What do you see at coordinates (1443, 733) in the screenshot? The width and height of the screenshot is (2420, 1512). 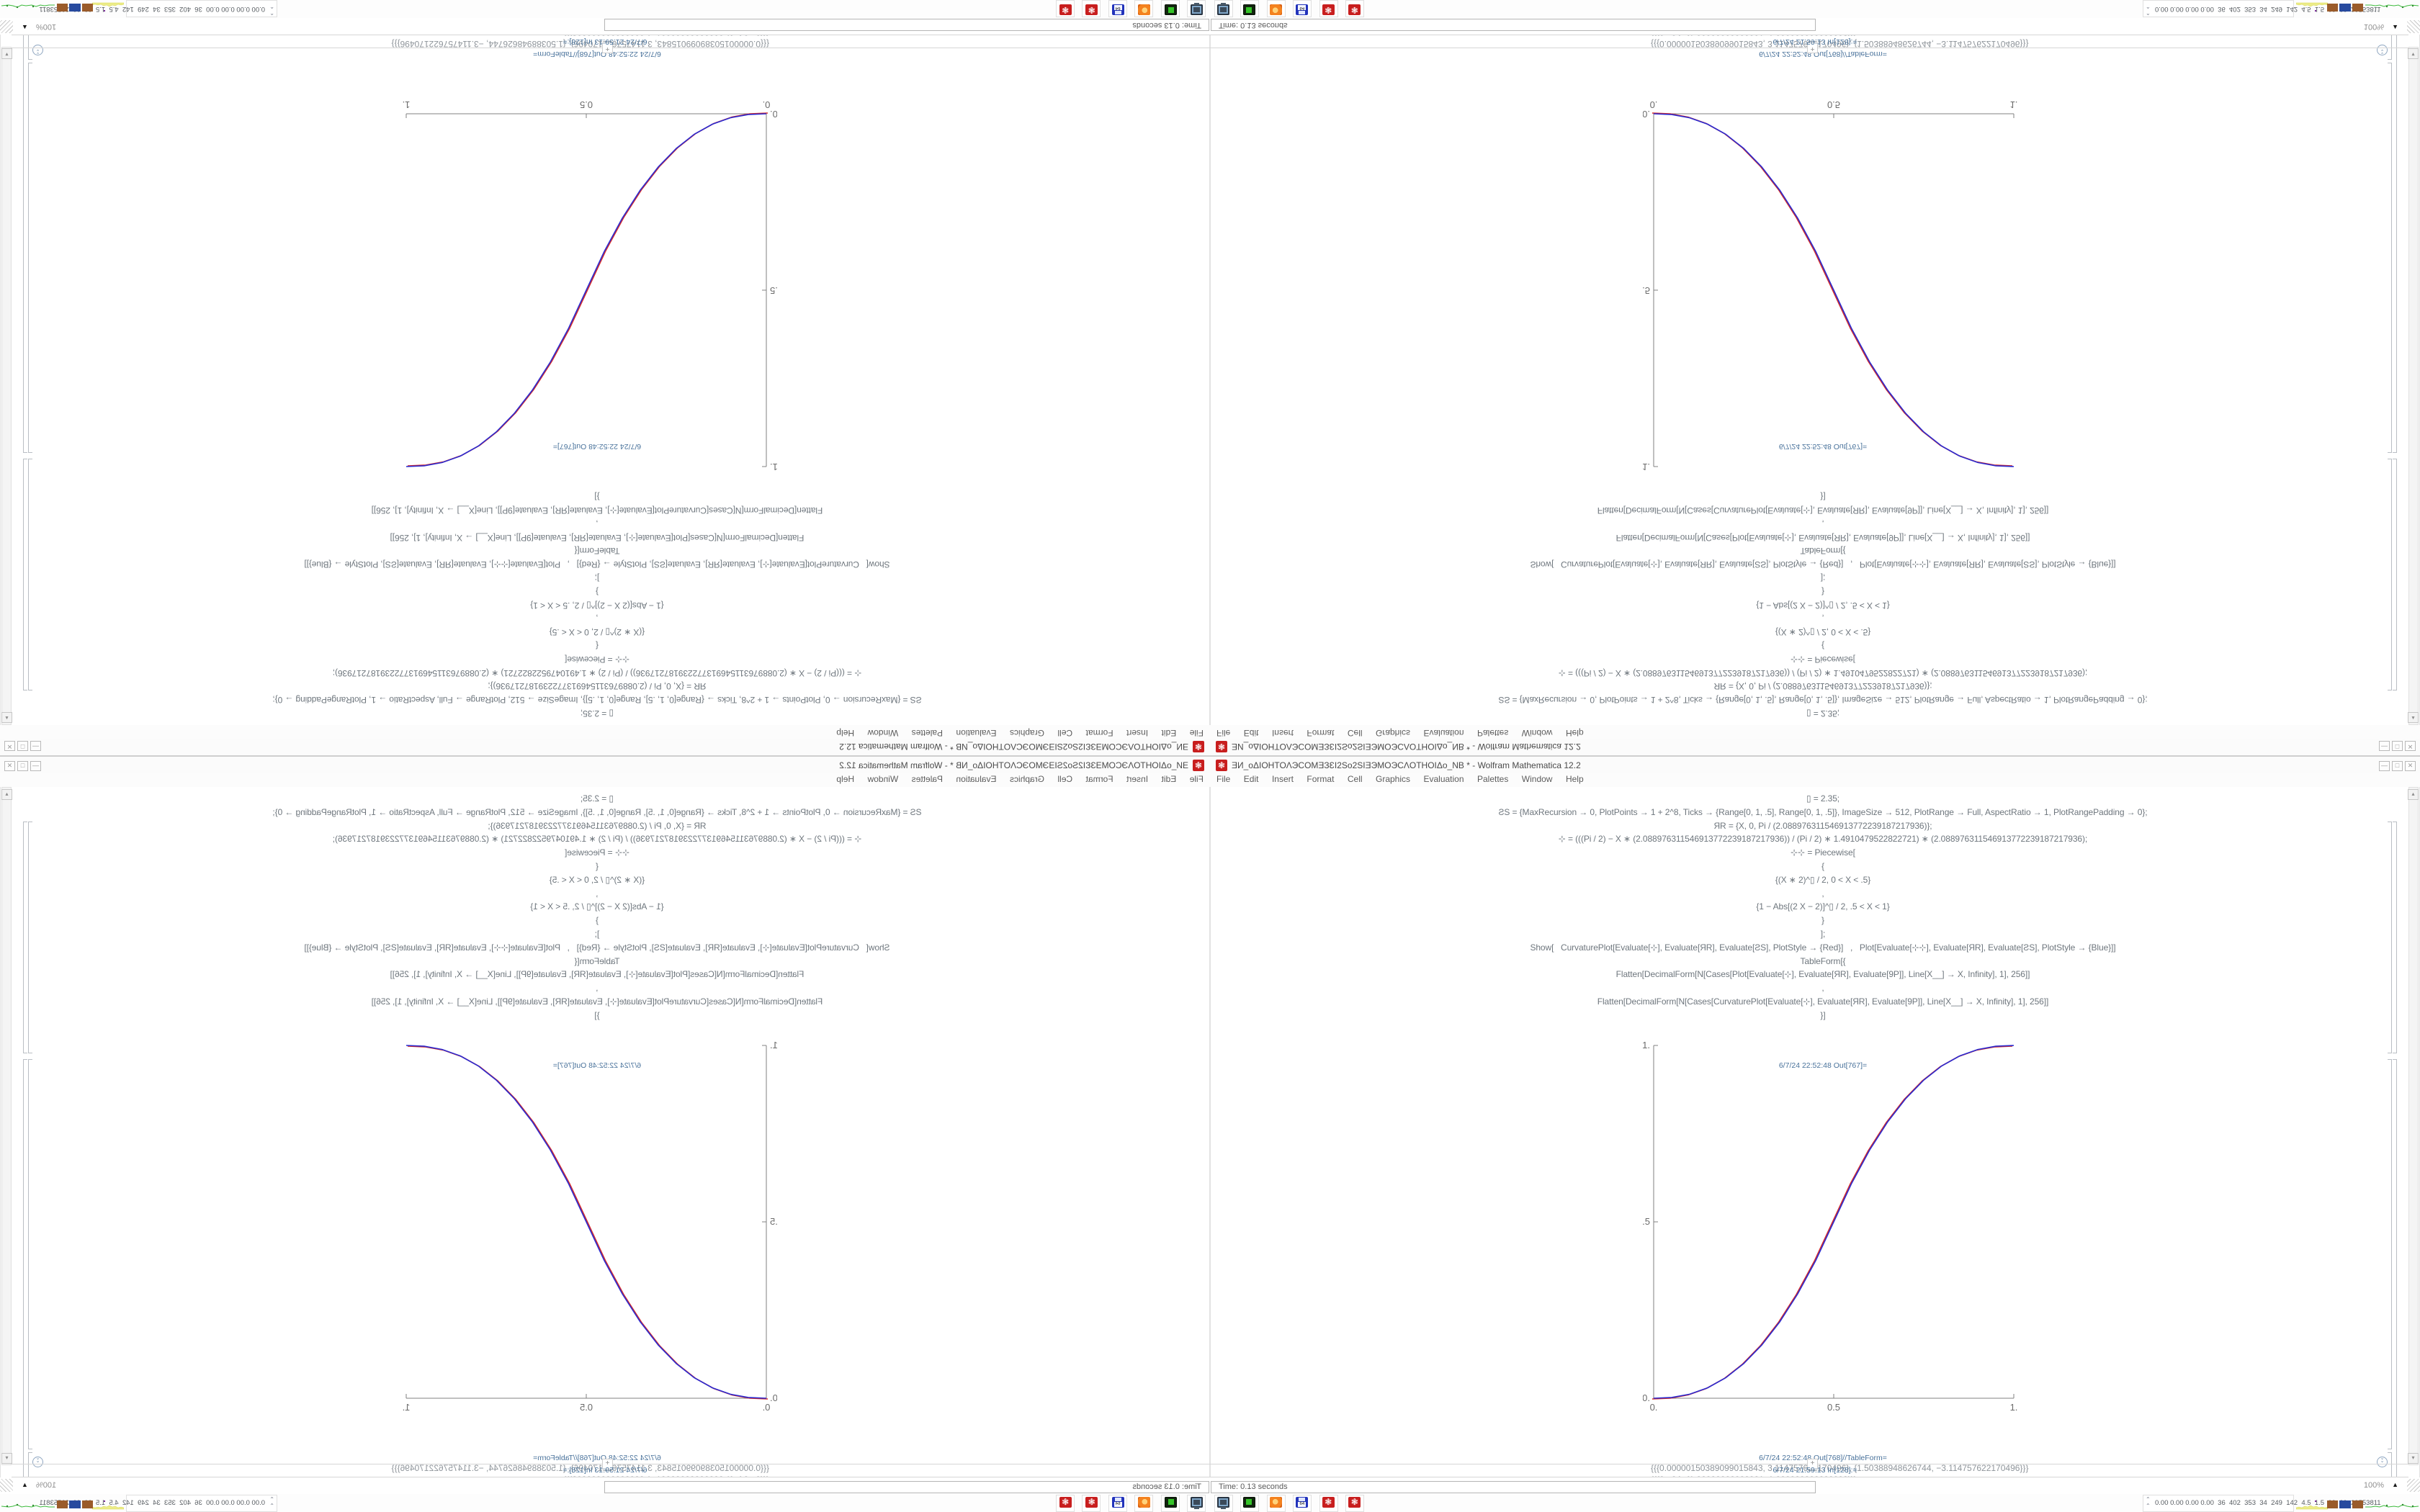 I see `menu-evaluation: Evaluation` at bounding box center [1443, 733].